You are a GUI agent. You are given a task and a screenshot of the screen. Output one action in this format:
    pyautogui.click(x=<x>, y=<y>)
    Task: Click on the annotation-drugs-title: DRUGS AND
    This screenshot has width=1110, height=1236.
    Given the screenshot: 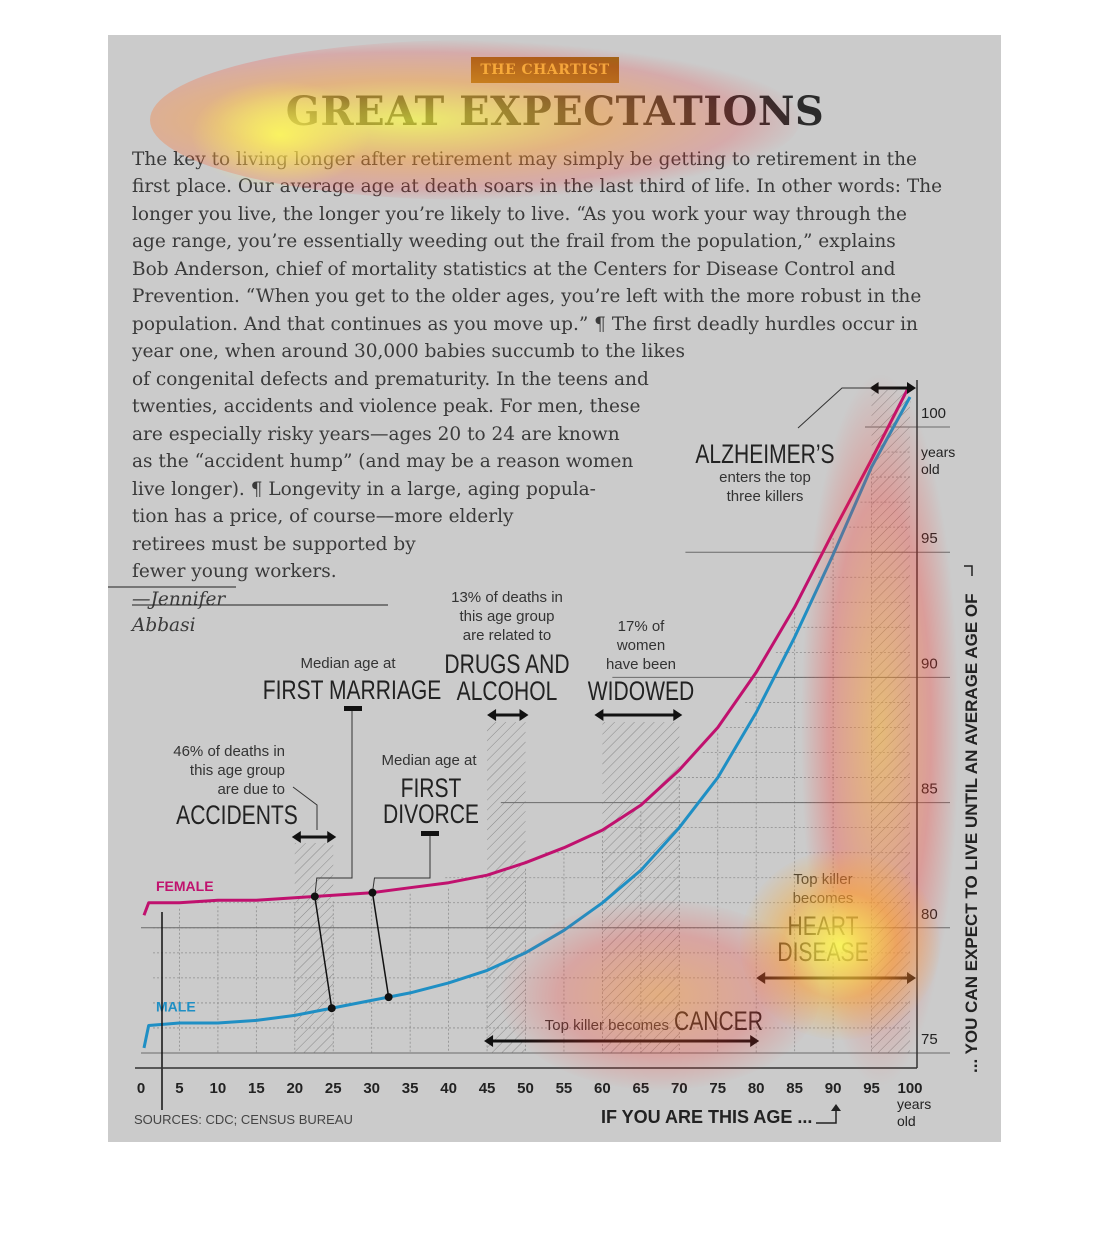 What is the action you would take?
    pyautogui.click(x=506, y=665)
    